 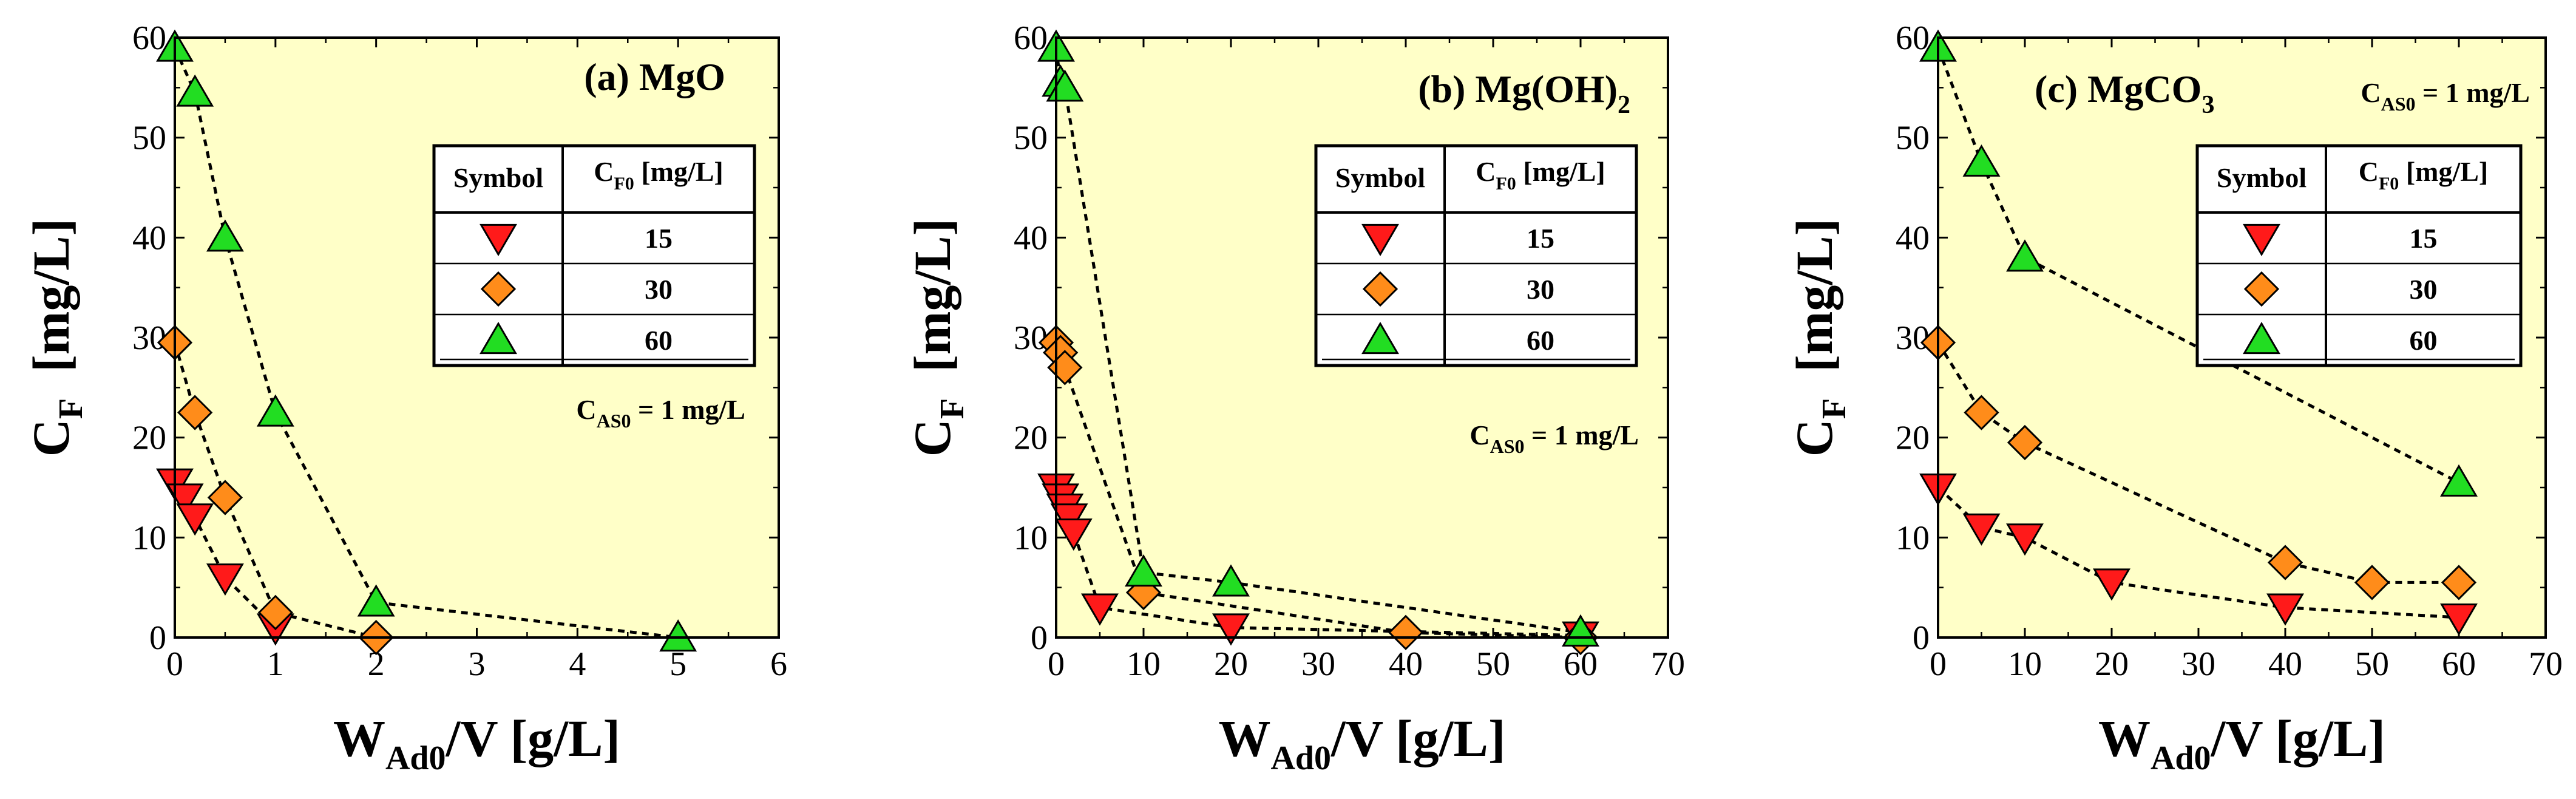 What do you see at coordinates (577, 664) in the screenshot?
I see `x-tick-label: 4` at bounding box center [577, 664].